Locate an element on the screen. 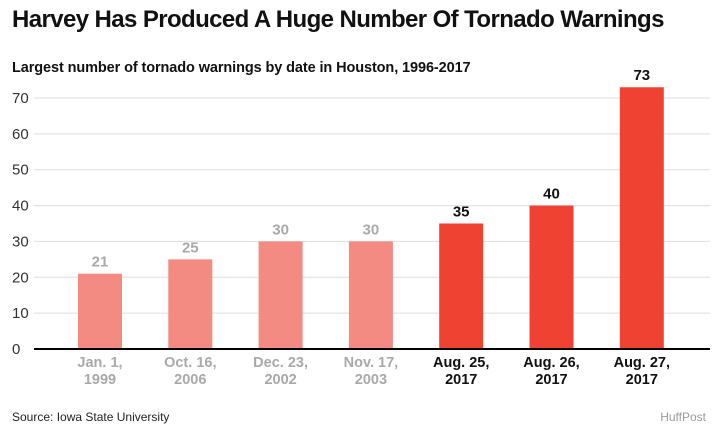 The height and width of the screenshot is (436, 720). y-tick-label: 30 is located at coordinates (20, 241).